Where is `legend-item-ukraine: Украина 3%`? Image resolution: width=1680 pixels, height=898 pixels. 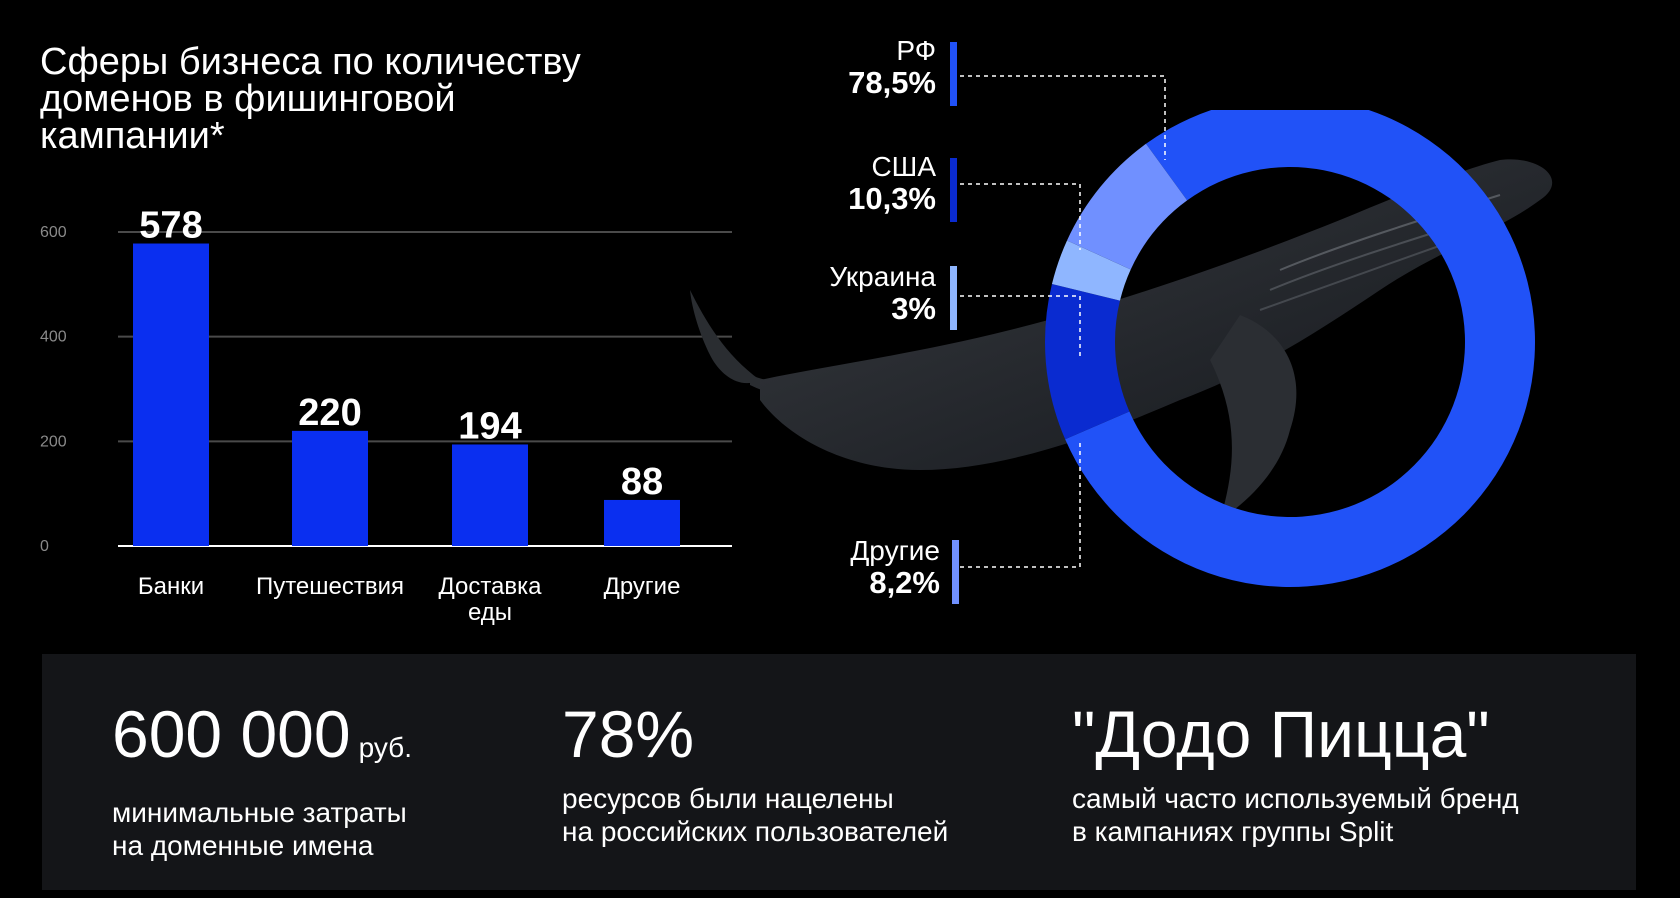 legend-item-ukraine: Украина 3% is located at coordinates (858, 294).